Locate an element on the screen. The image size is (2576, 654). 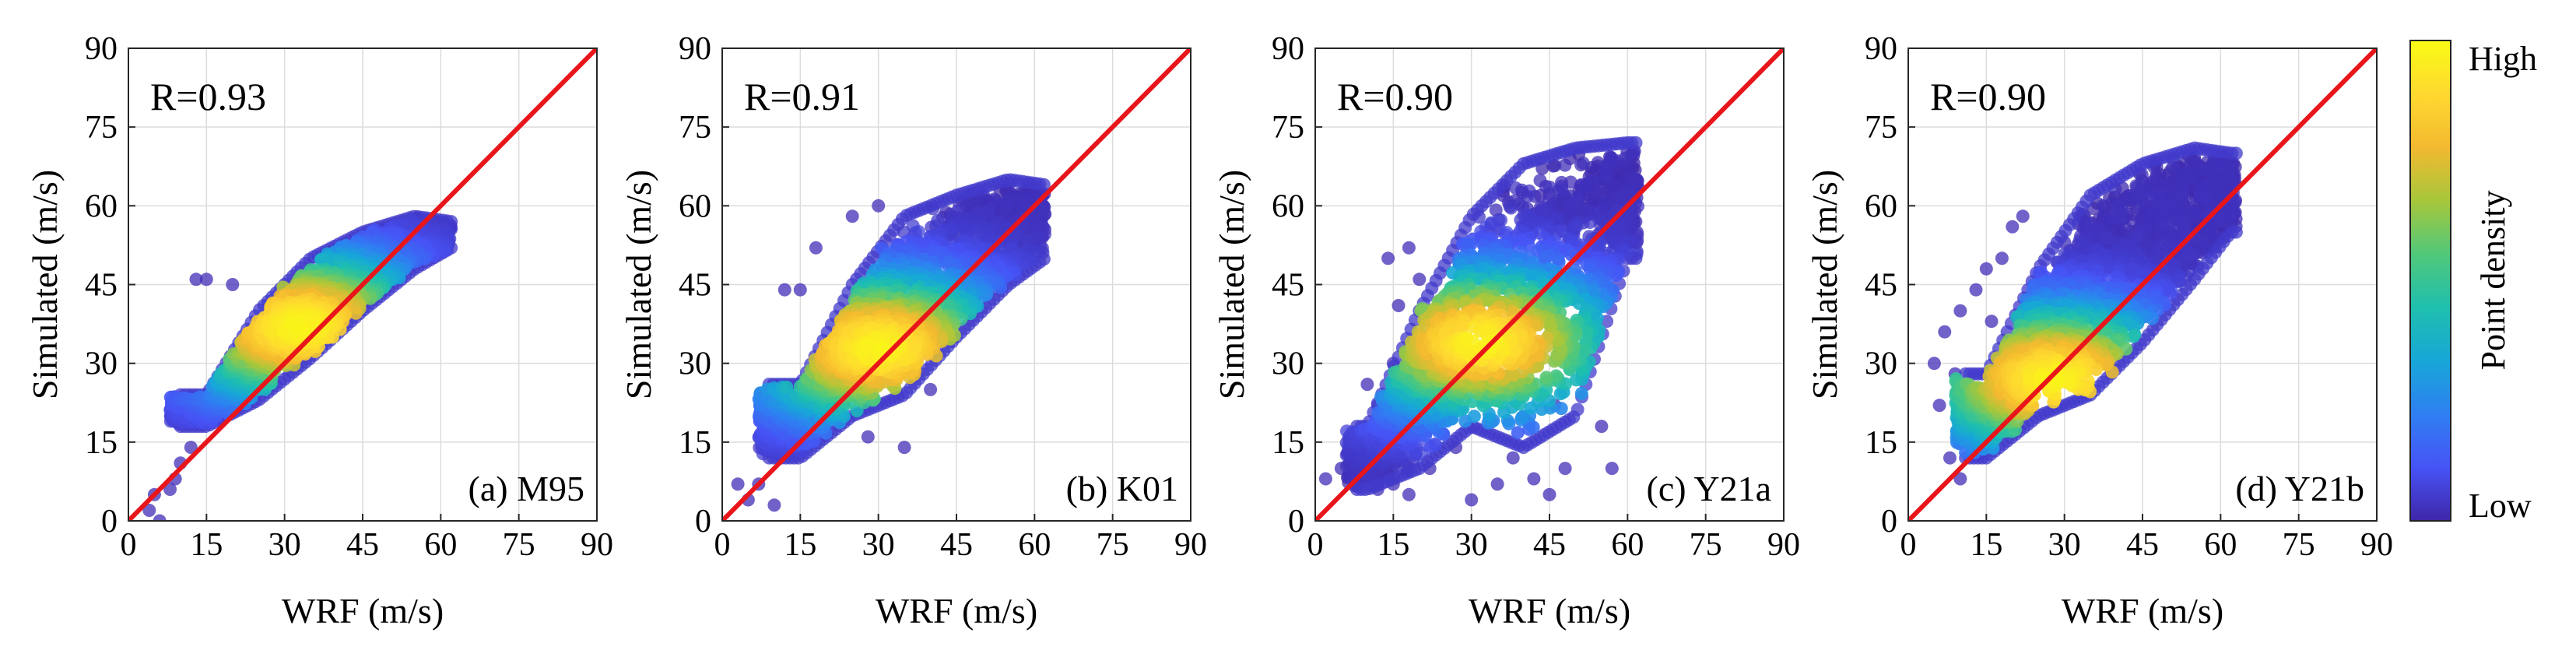
y-tick-label: 90 is located at coordinates (102, 49).